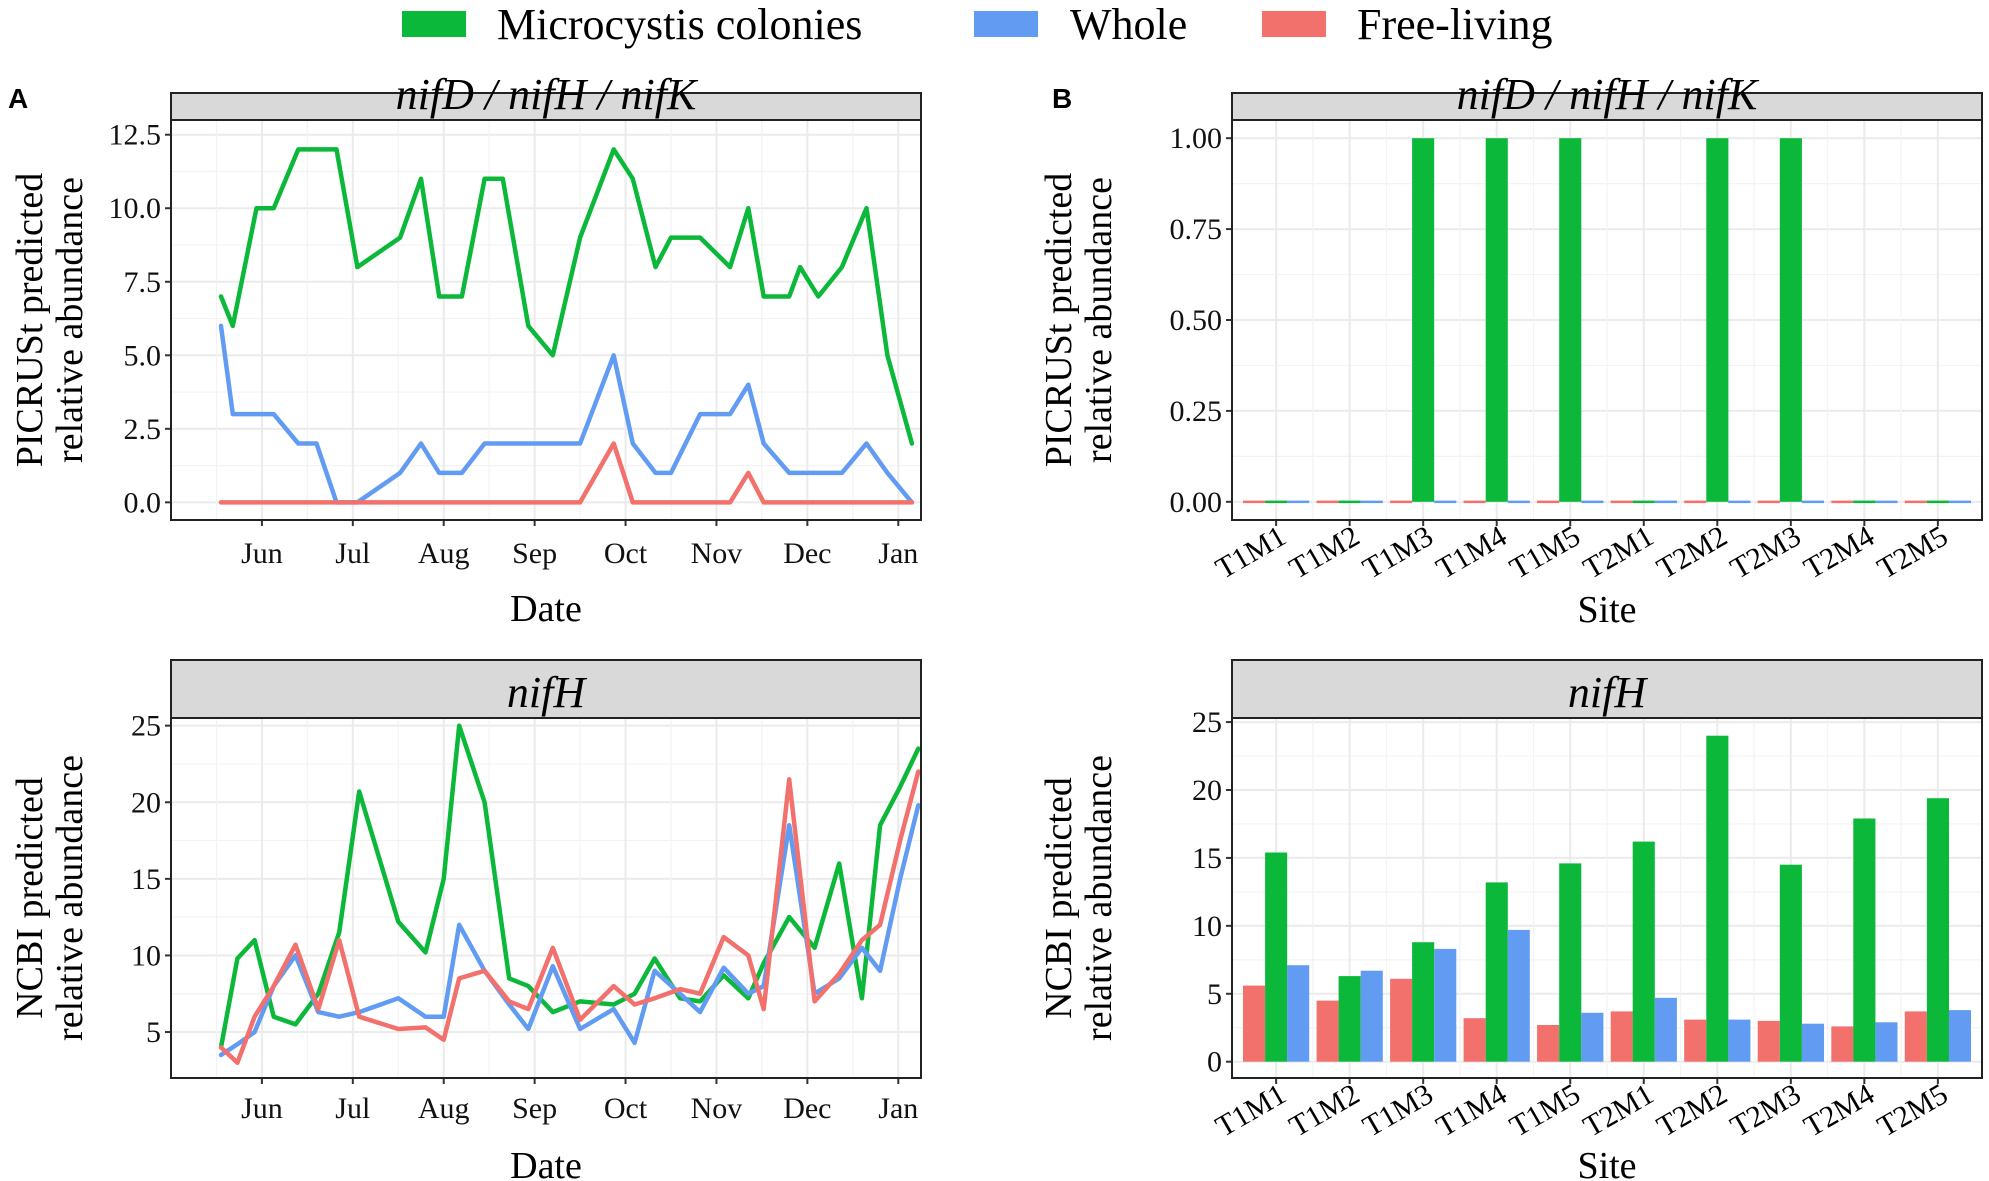 The height and width of the screenshot is (1181, 1989). Describe the element at coordinates (1250, 552) in the screenshot. I see `chart2-xtick-label: T1M1` at that location.